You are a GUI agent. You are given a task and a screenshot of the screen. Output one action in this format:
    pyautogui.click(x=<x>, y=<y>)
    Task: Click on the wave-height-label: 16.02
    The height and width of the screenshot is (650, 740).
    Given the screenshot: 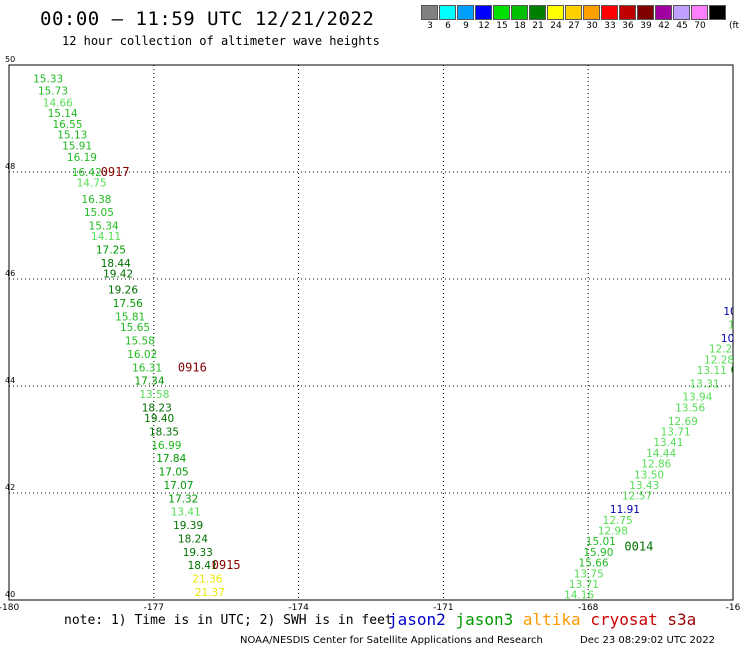 What is the action you would take?
    pyautogui.click(x=142, y=355)
    